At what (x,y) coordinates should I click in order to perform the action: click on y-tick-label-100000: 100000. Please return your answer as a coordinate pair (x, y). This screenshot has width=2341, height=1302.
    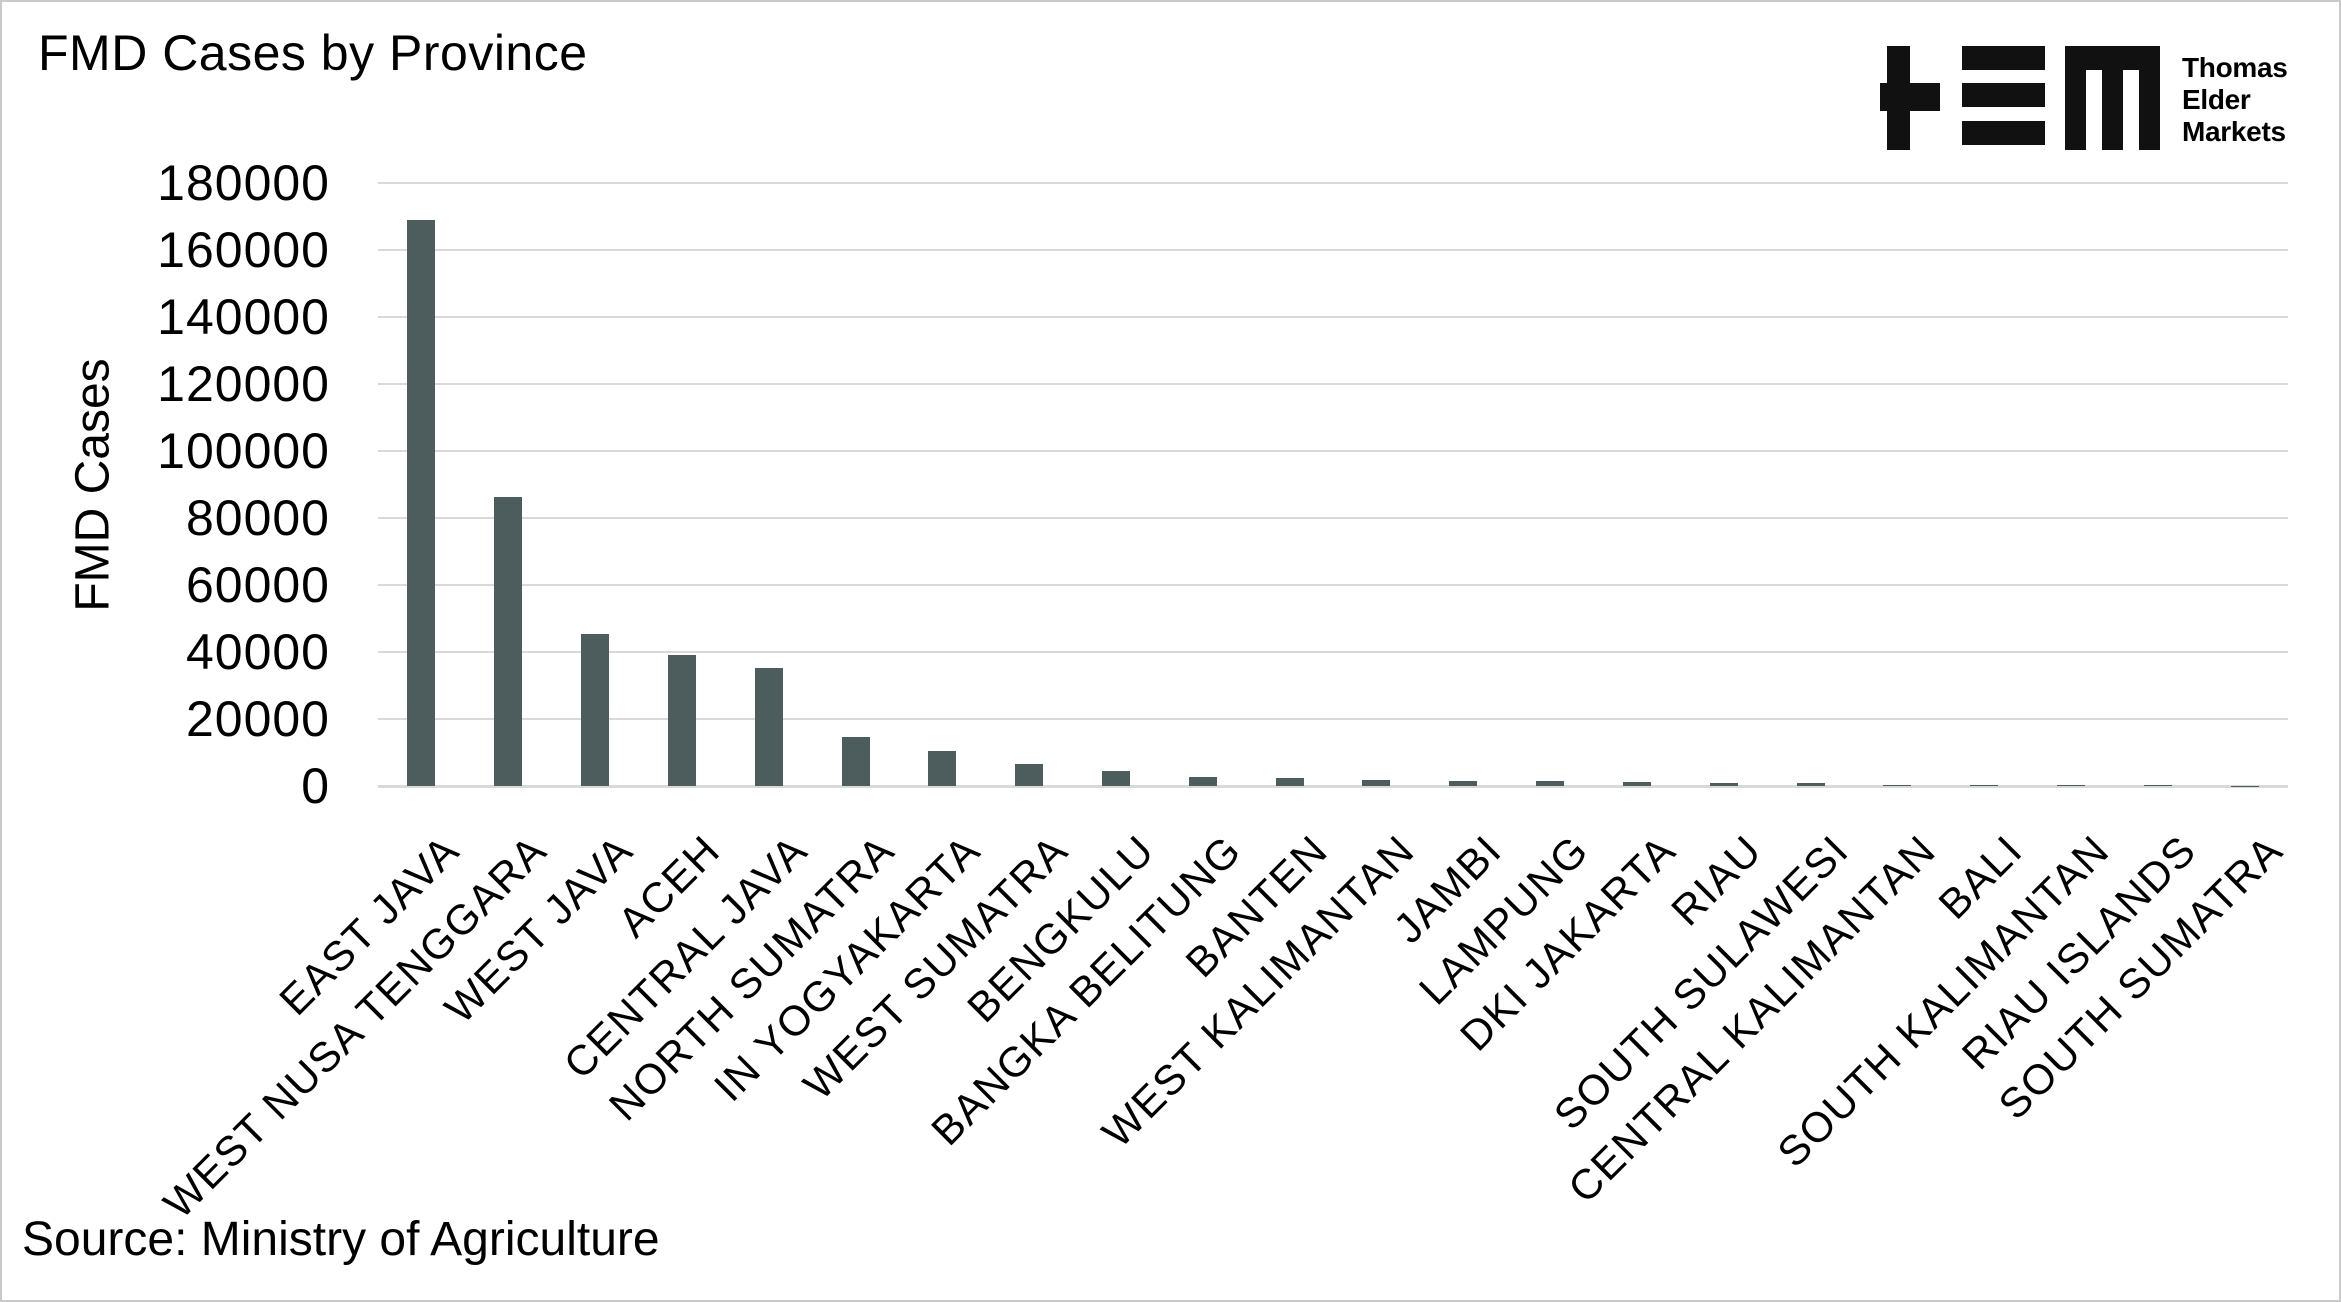
    Looking at the image, I should click on (243, 451).